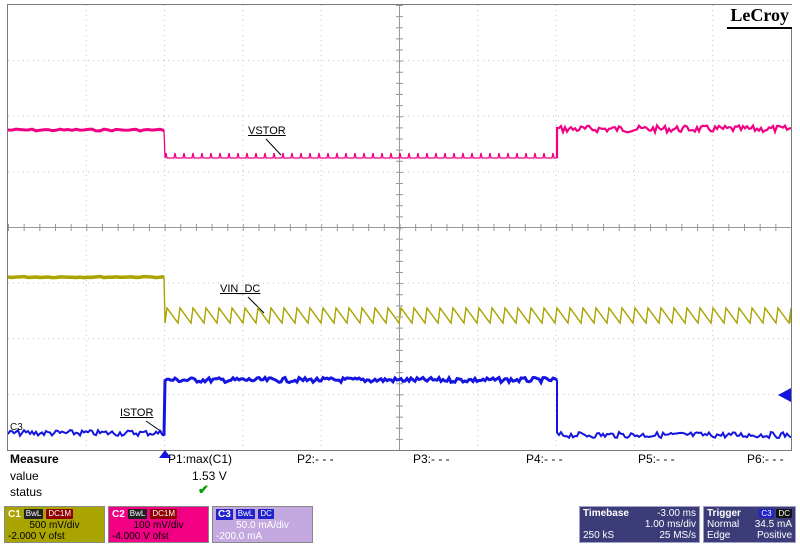 The image size is (800, 547). I want to click on vindc-trace-label: VIN_DC, so click(240, 289).